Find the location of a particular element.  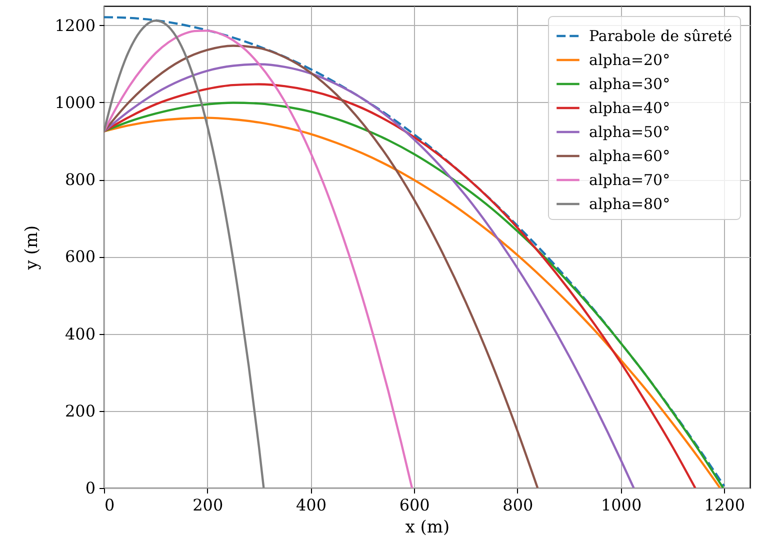

legend-label: alpha=70° is located at coordinates (629, 180).